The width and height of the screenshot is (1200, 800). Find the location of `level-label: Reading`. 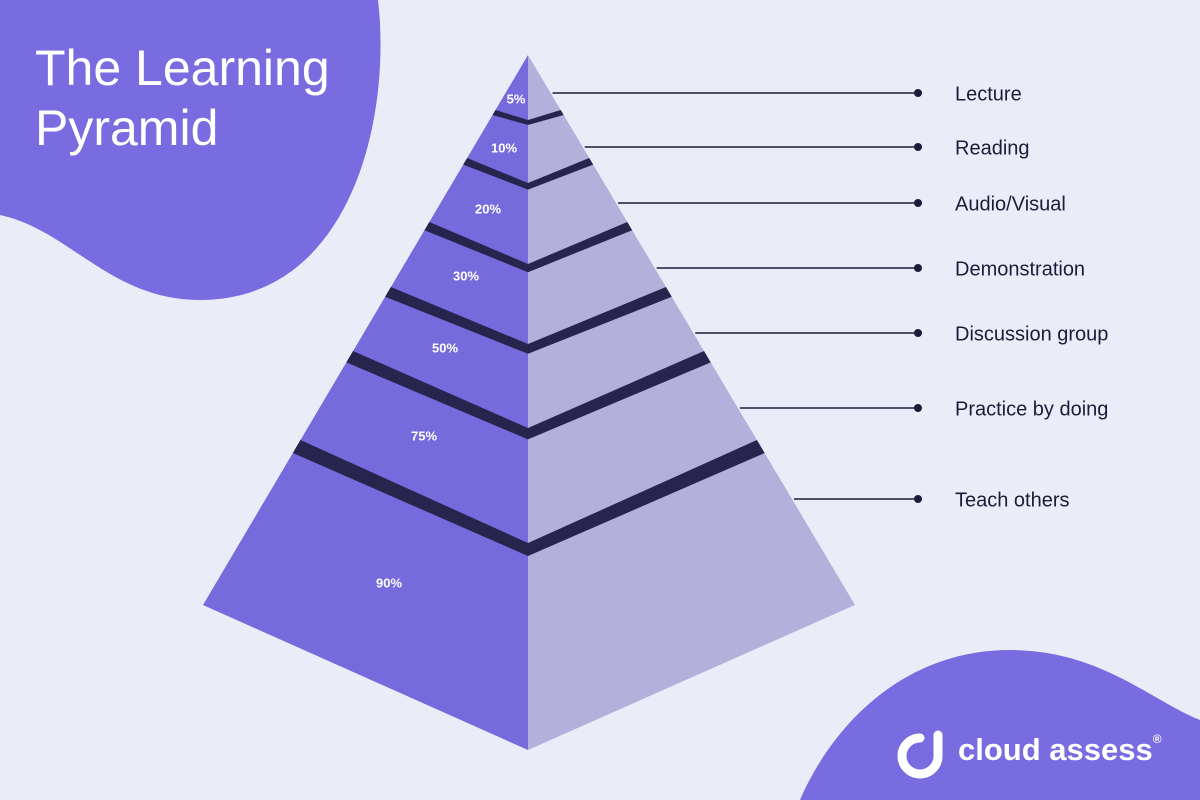

level-label: Reading is located at coordinates (992, 148).